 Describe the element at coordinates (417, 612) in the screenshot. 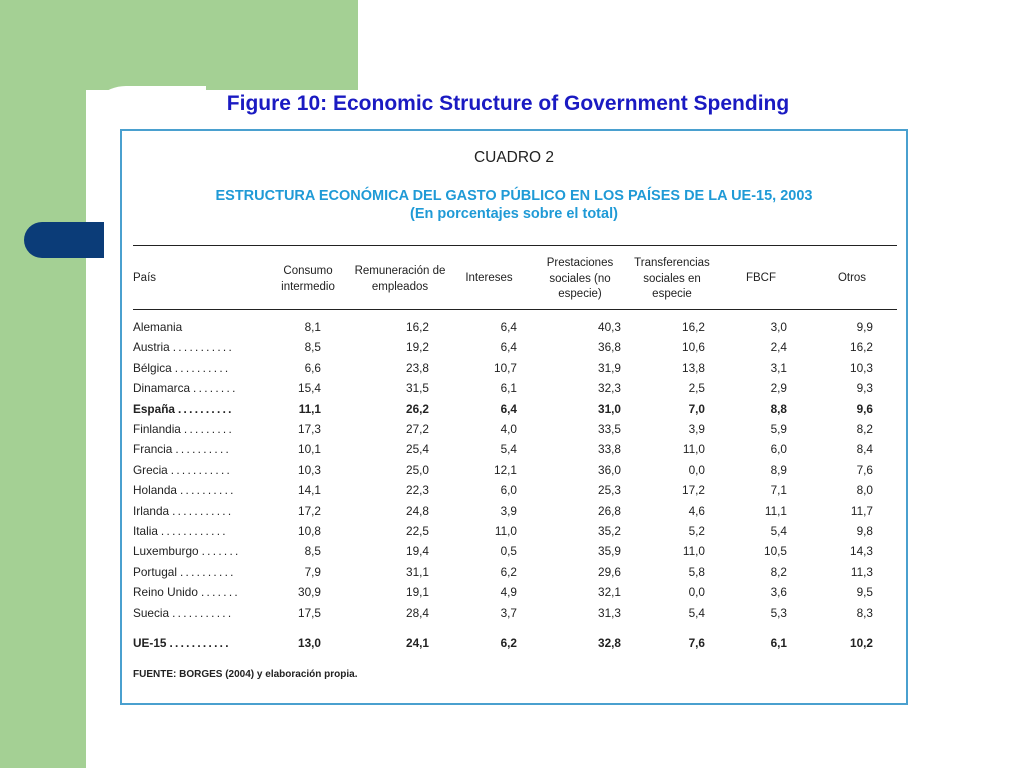

I see `value-cell: 28,4` at that location.